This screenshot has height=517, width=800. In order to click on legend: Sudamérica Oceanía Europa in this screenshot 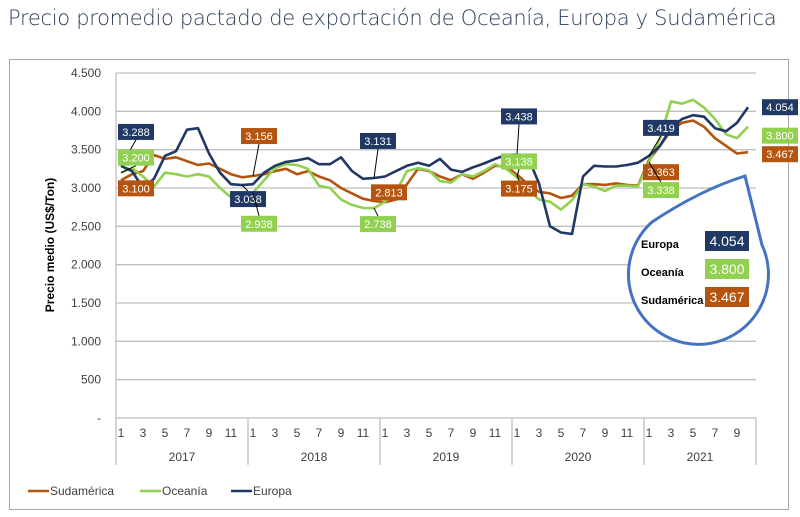, I will do `click(160, 491)`.